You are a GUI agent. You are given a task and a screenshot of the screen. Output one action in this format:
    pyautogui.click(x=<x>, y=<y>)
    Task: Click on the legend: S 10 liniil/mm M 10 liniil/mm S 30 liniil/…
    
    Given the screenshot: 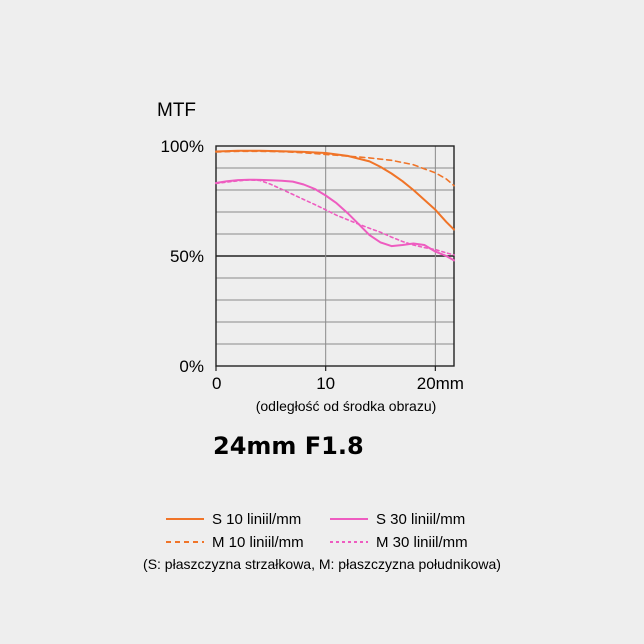 What is the action you would take?
    pyautogui.click(x=317, y=531)
    